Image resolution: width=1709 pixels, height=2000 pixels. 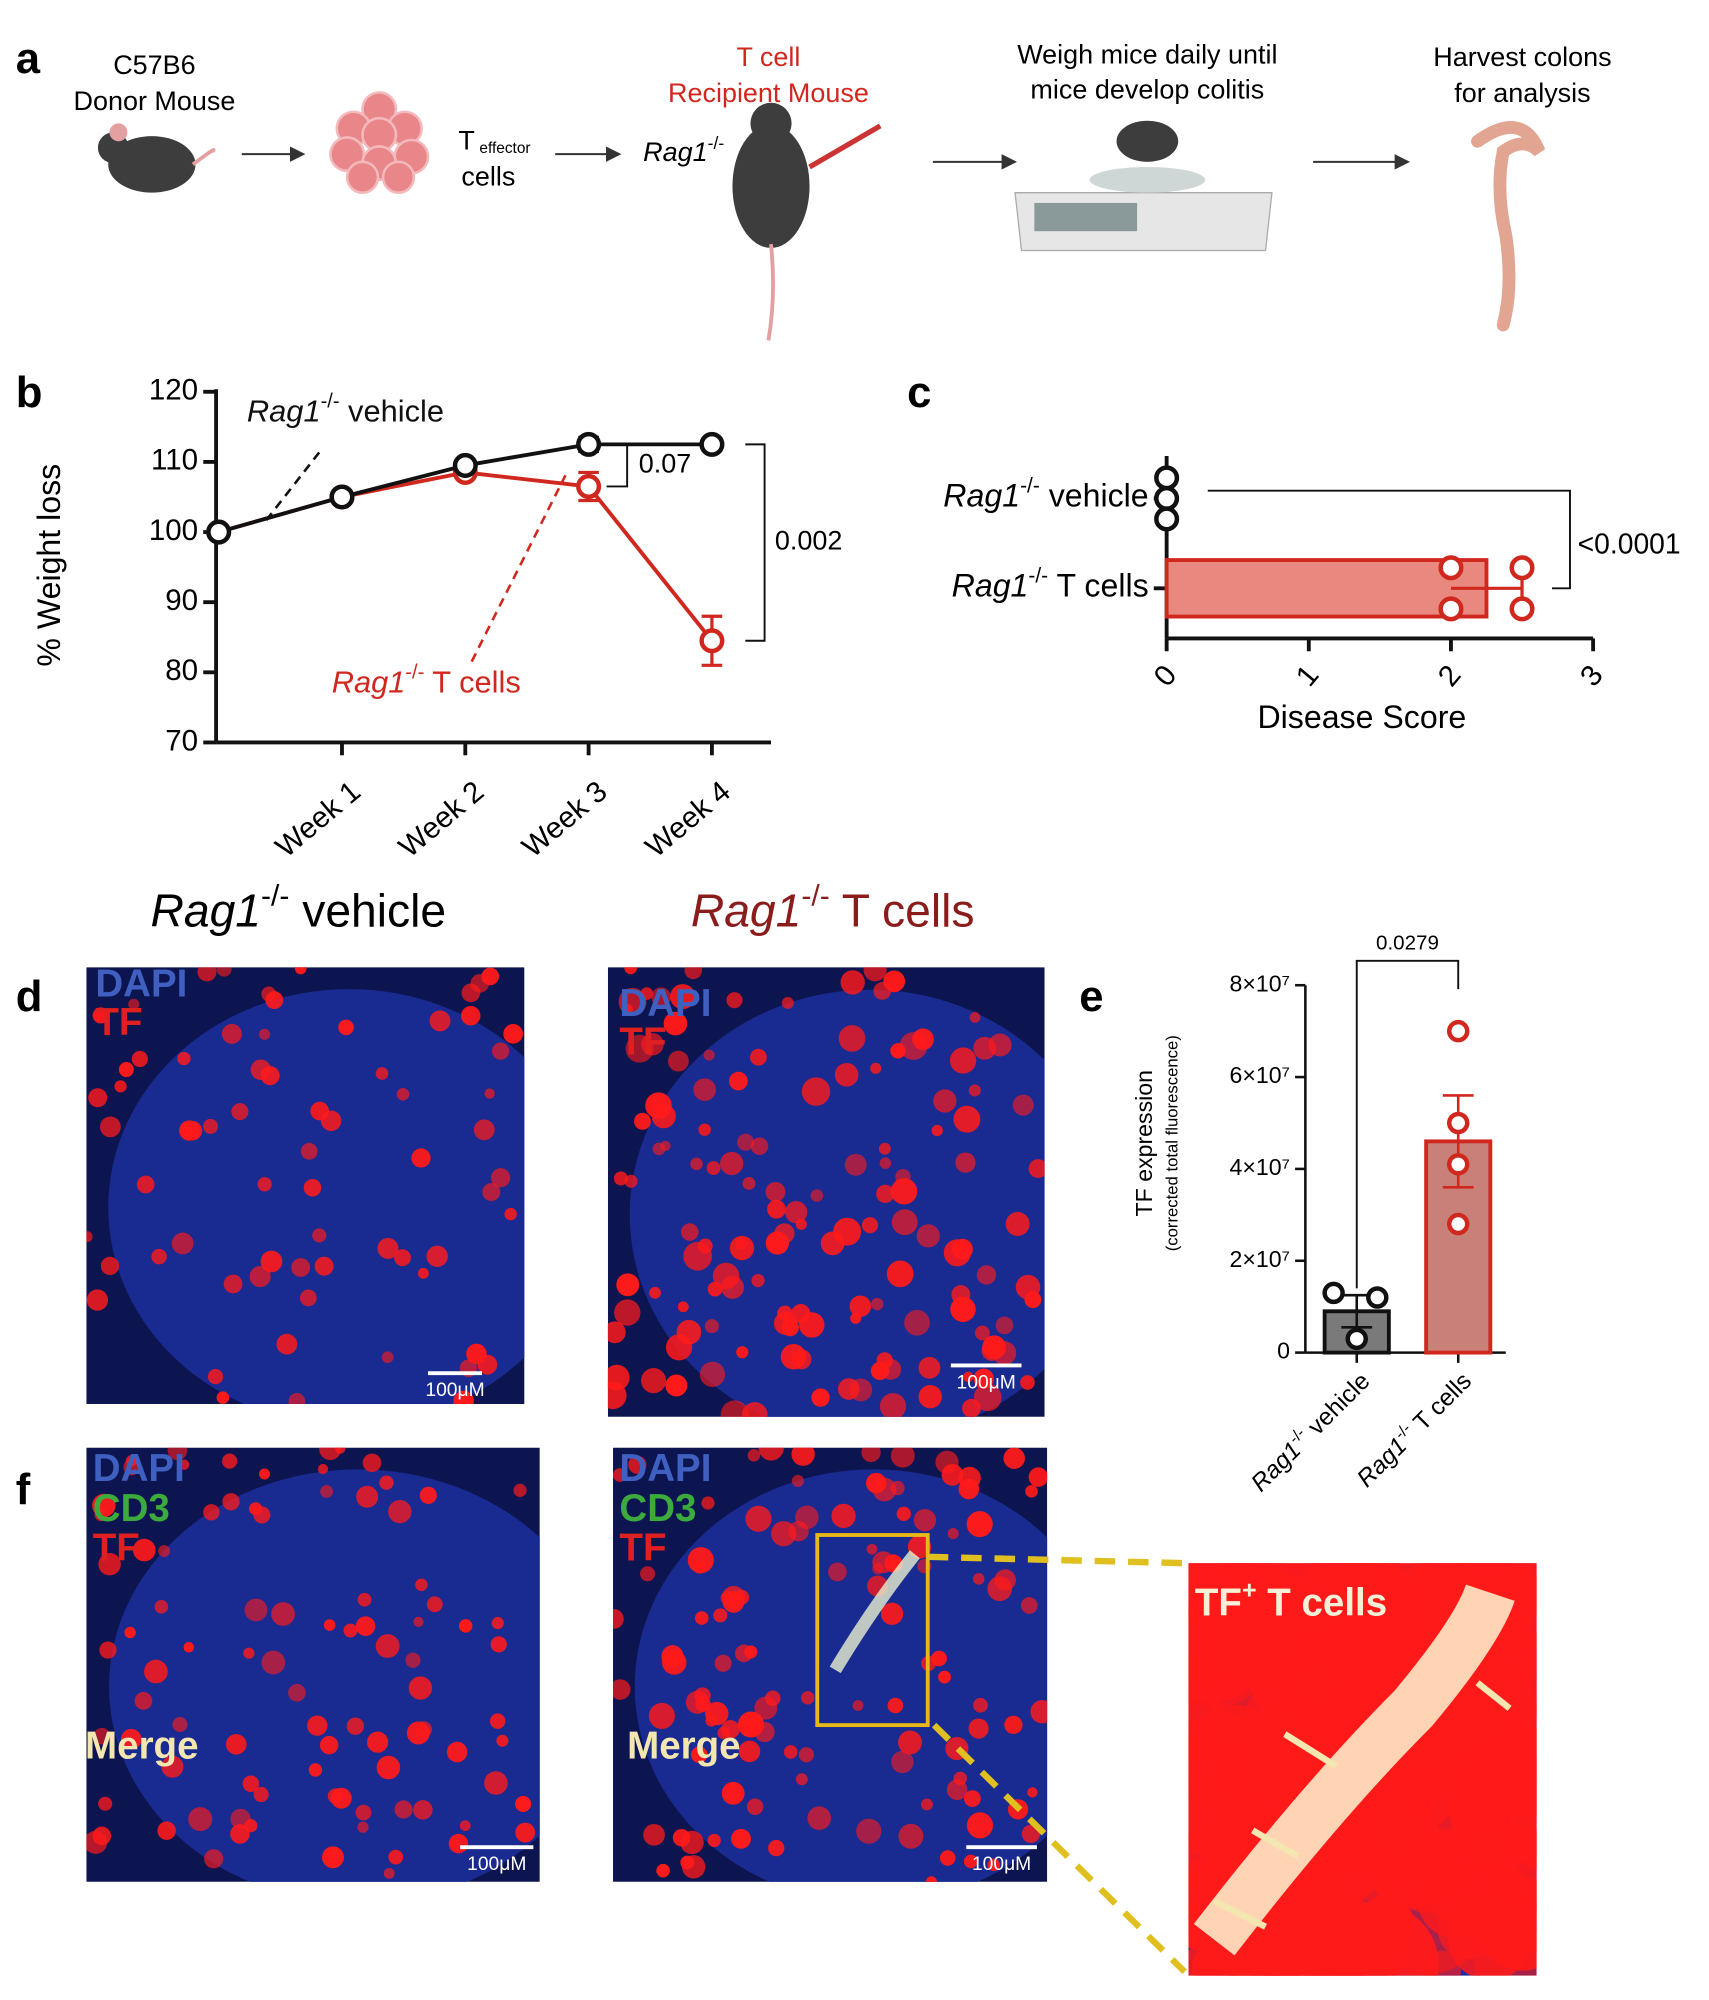 What do you see at coordinates (1260, 983) in the screenshot?
I see `y-tick-label: 8×10⁷` at bounding box center [1260, 983].